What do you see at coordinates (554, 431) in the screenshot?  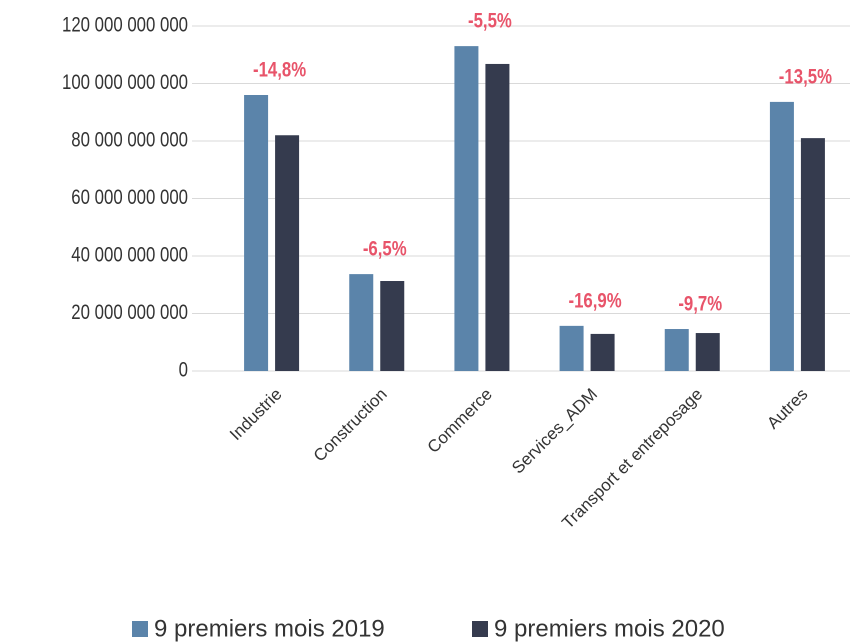 I see `x-tick-label: Services_ADM` at bounding box center [554, 431].